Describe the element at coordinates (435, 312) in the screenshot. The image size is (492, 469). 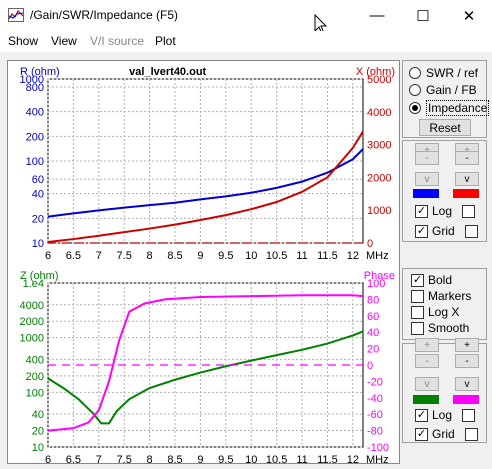
I see `option-logx: Log X` at that location.